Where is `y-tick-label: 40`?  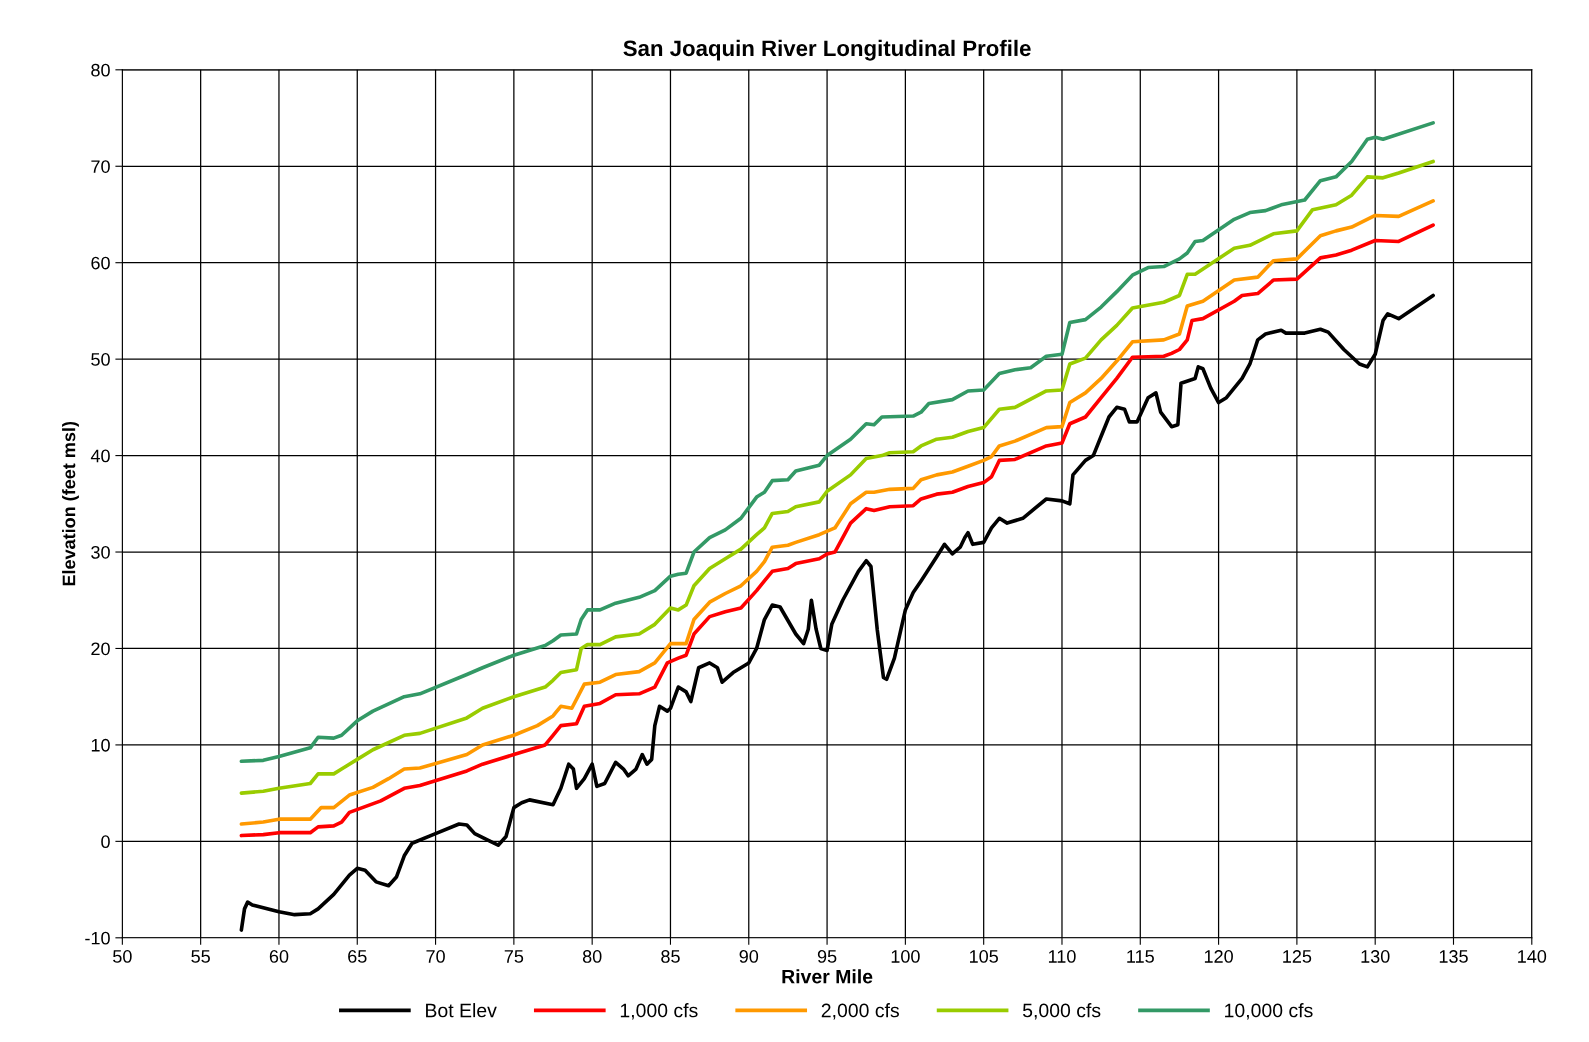 y-tick-label: 40 is located at coordinates (100, 456).